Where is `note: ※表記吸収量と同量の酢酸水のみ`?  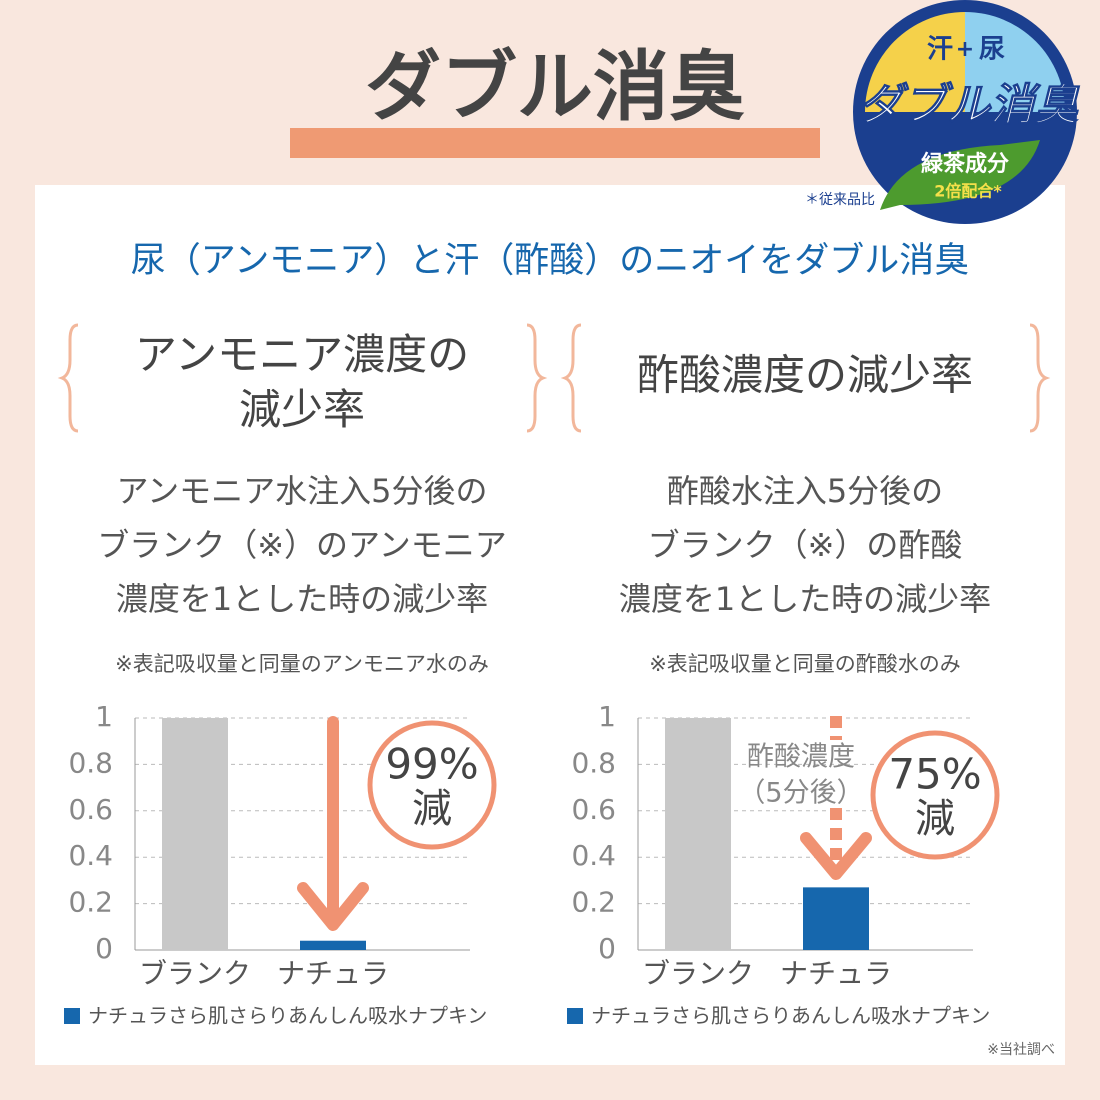
note: ※表記吸収量と同量の酢酸水のみ is located at coordinates (805, 664).